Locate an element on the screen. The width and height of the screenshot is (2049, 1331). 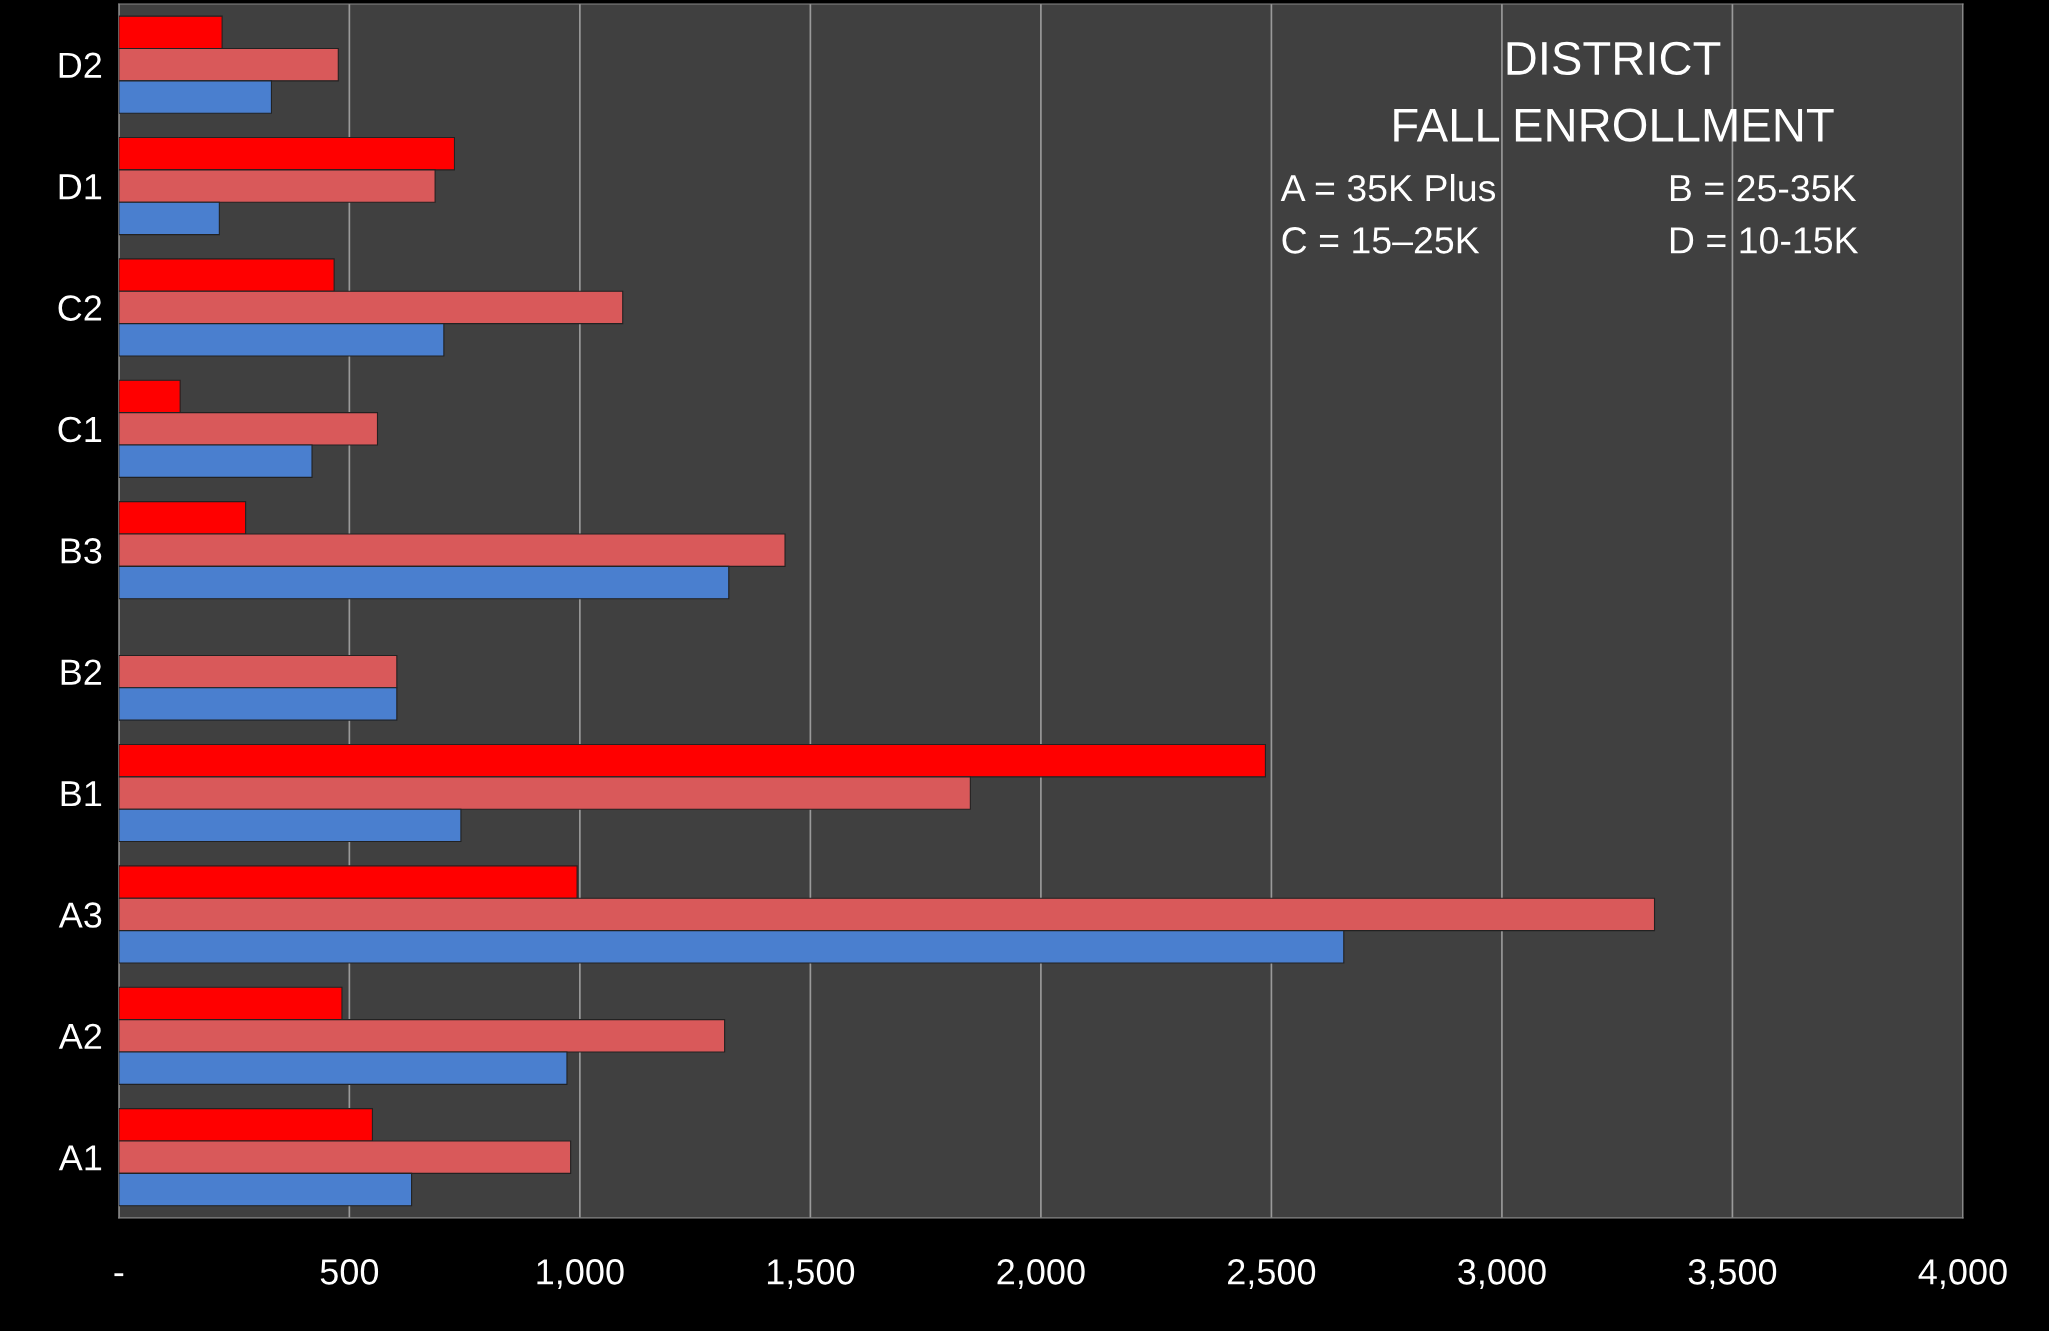
x-tick-label: 3,000 is located at coordinates (1502, 1274).